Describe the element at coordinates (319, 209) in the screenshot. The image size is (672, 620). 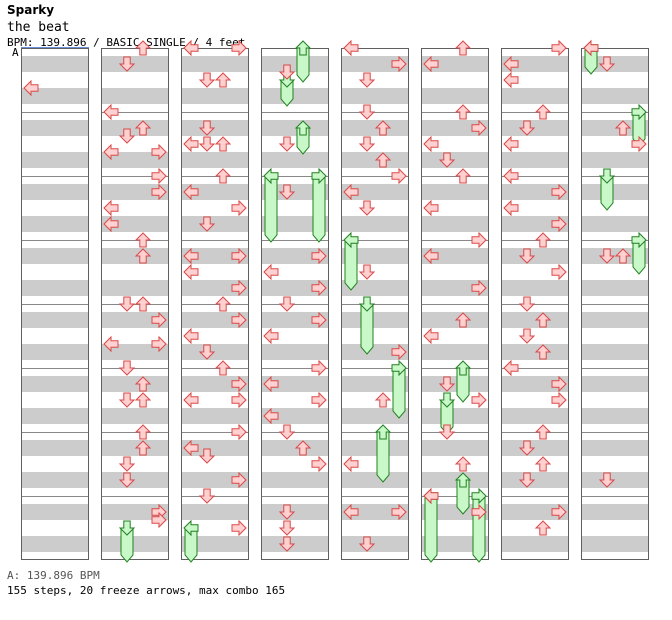
I see `freeze-arrow-body` at that location.